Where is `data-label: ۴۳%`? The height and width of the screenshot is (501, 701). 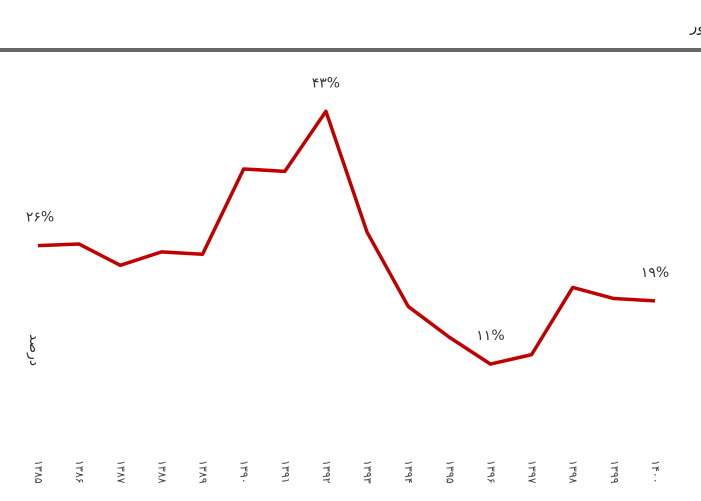 data-label: ۴۳% is located at coordinates (326, 83).